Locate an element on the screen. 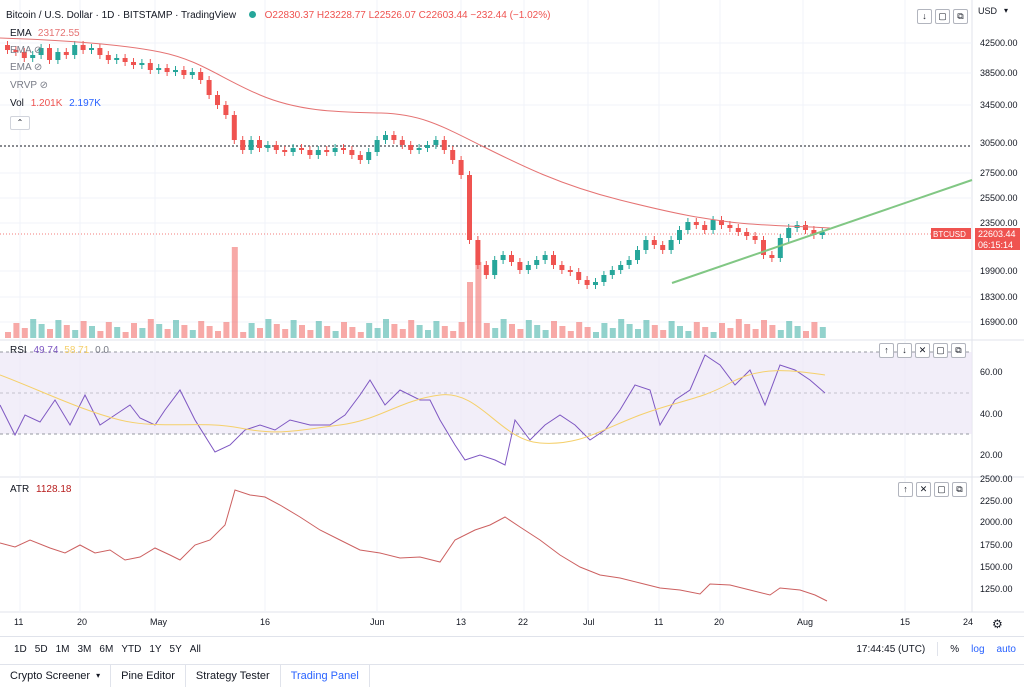 The image size is (1024, 688). rsi-ma-value: 58.71 is located at coordinates (77, 350).